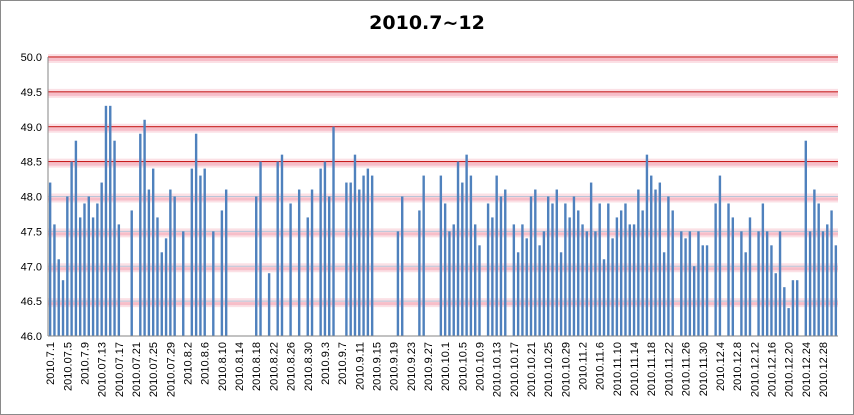 The image size is (854, 415). What do you see at coordinates (274, 366) in the screenshot?
I see `x-tick-label: 2010.8.22` at bounding box center [274, 366].